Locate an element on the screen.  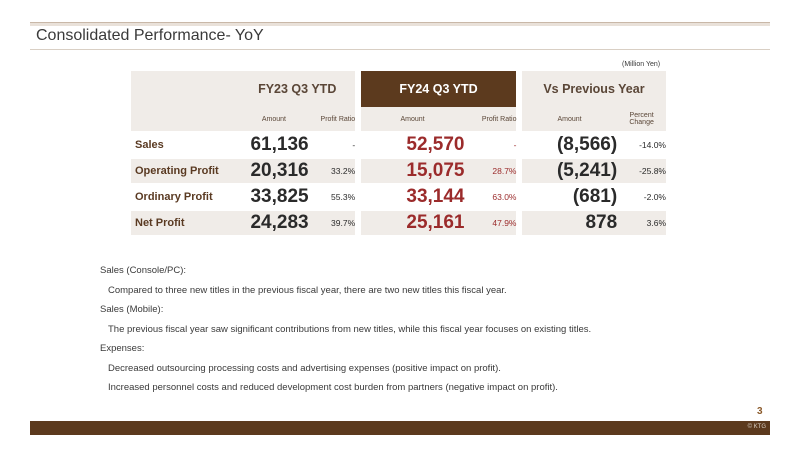
fy24-amount: 52,570 is located at coordinates (412, 144).